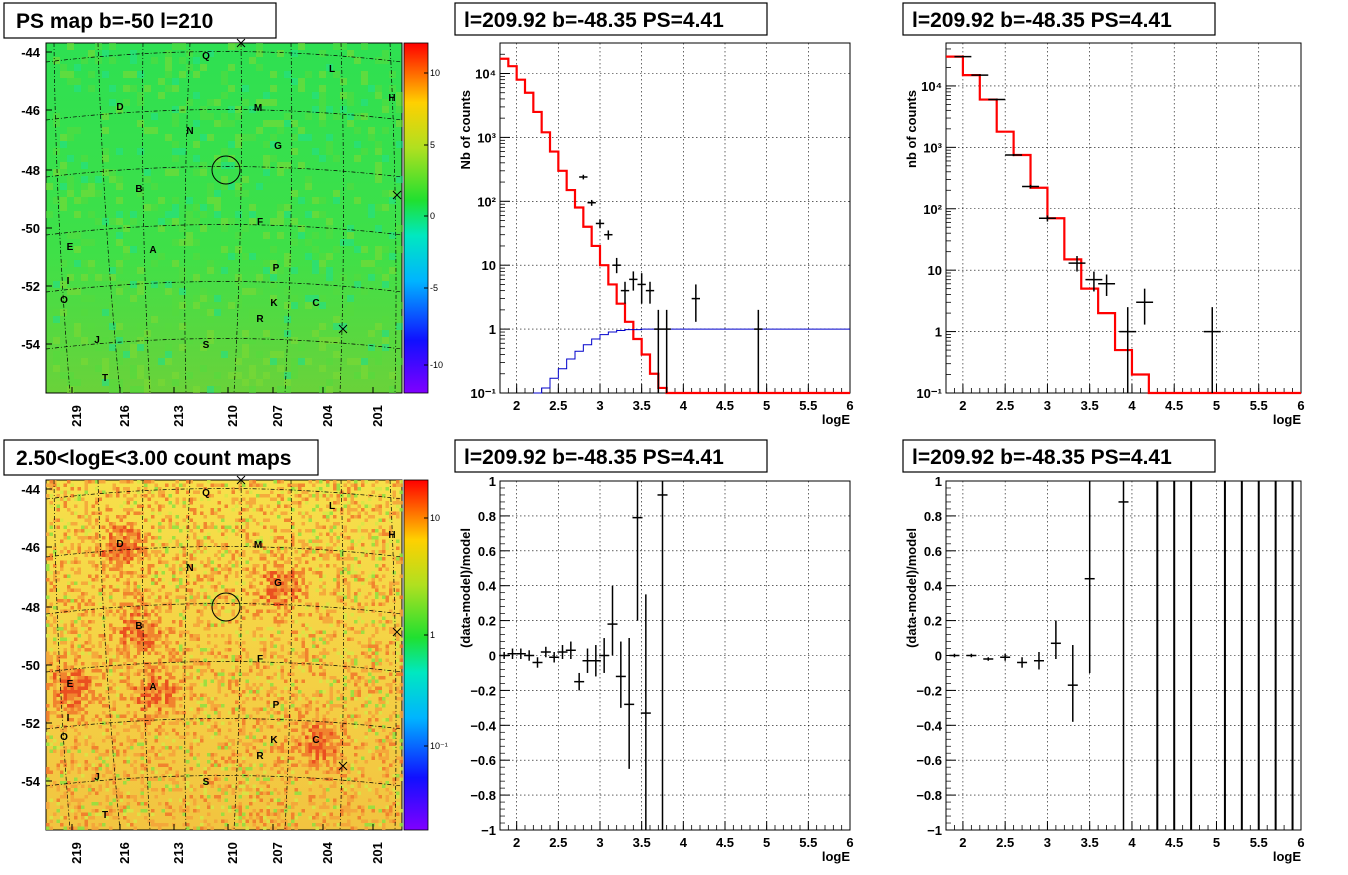 This screenshot has width=1348, height=875. What do you see at coordinates (489, 265) in the screenshot?
I see `y-tick-label: 10` at bounding box center [489, 265].